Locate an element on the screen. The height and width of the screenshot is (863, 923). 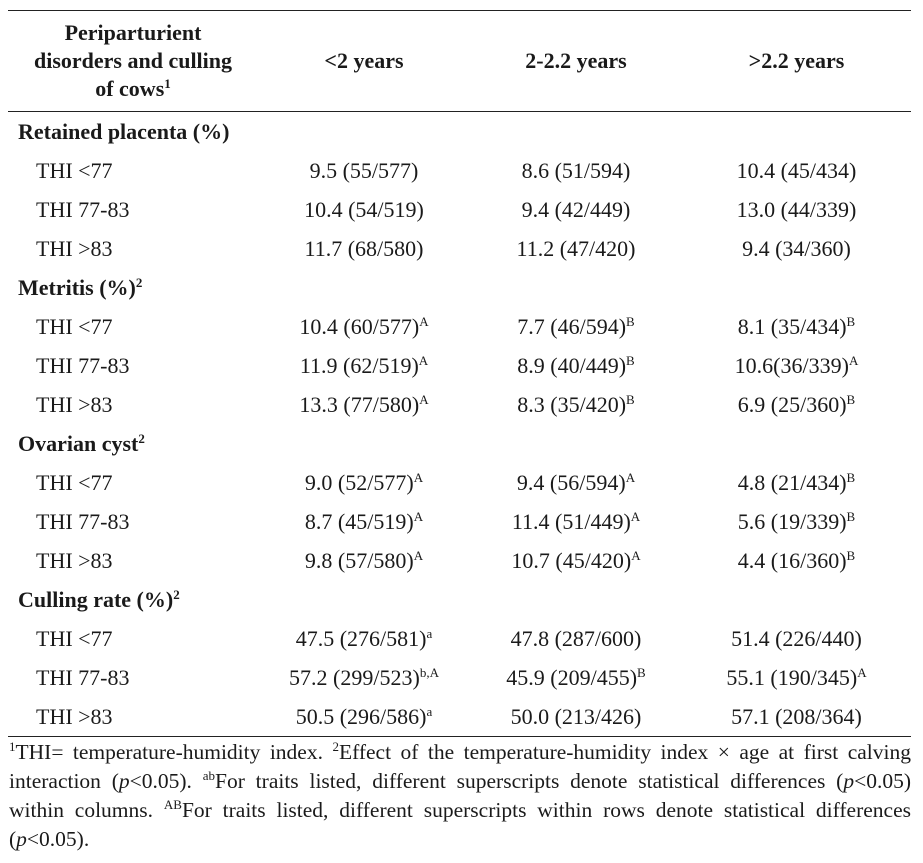
cell-value: 57.2 (299/523) is located at coordinates (354, 677).